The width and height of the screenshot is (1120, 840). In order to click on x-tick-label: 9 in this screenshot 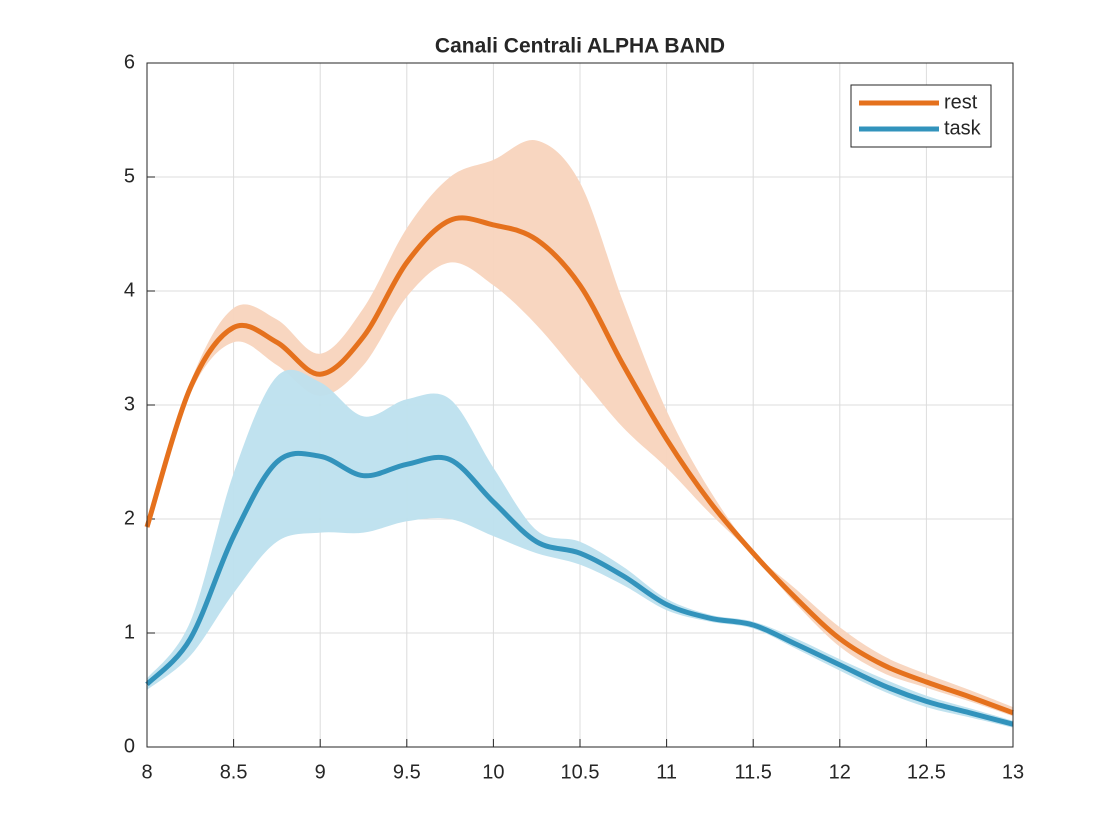, I will do `click(320, 772)`.